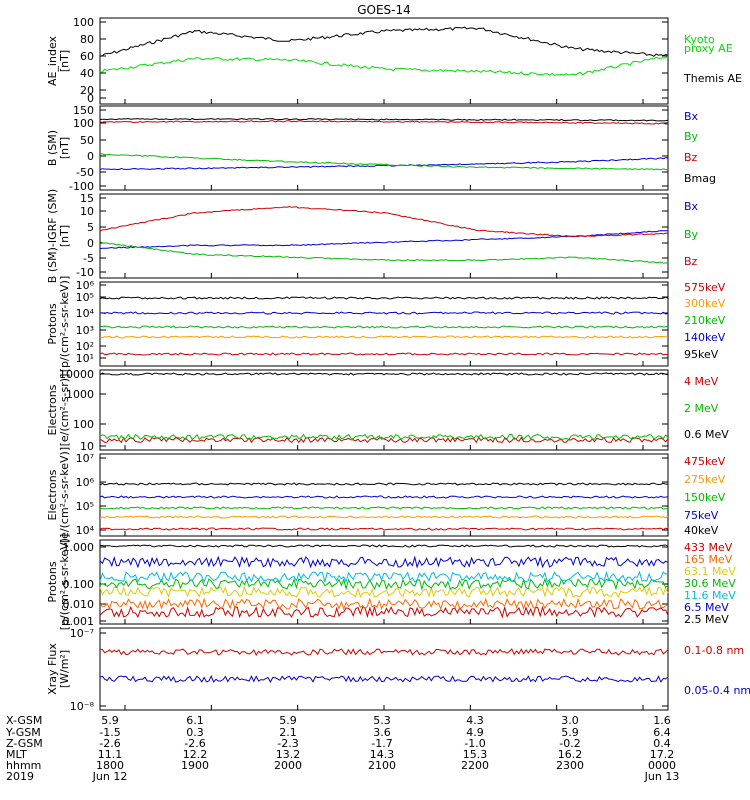 The height and width of the screenshot is (800, 750). What do you see at coordinates (83, 110) in the screenshot?
I see `y-tick-label: 150` at bounding box center [83, 110].